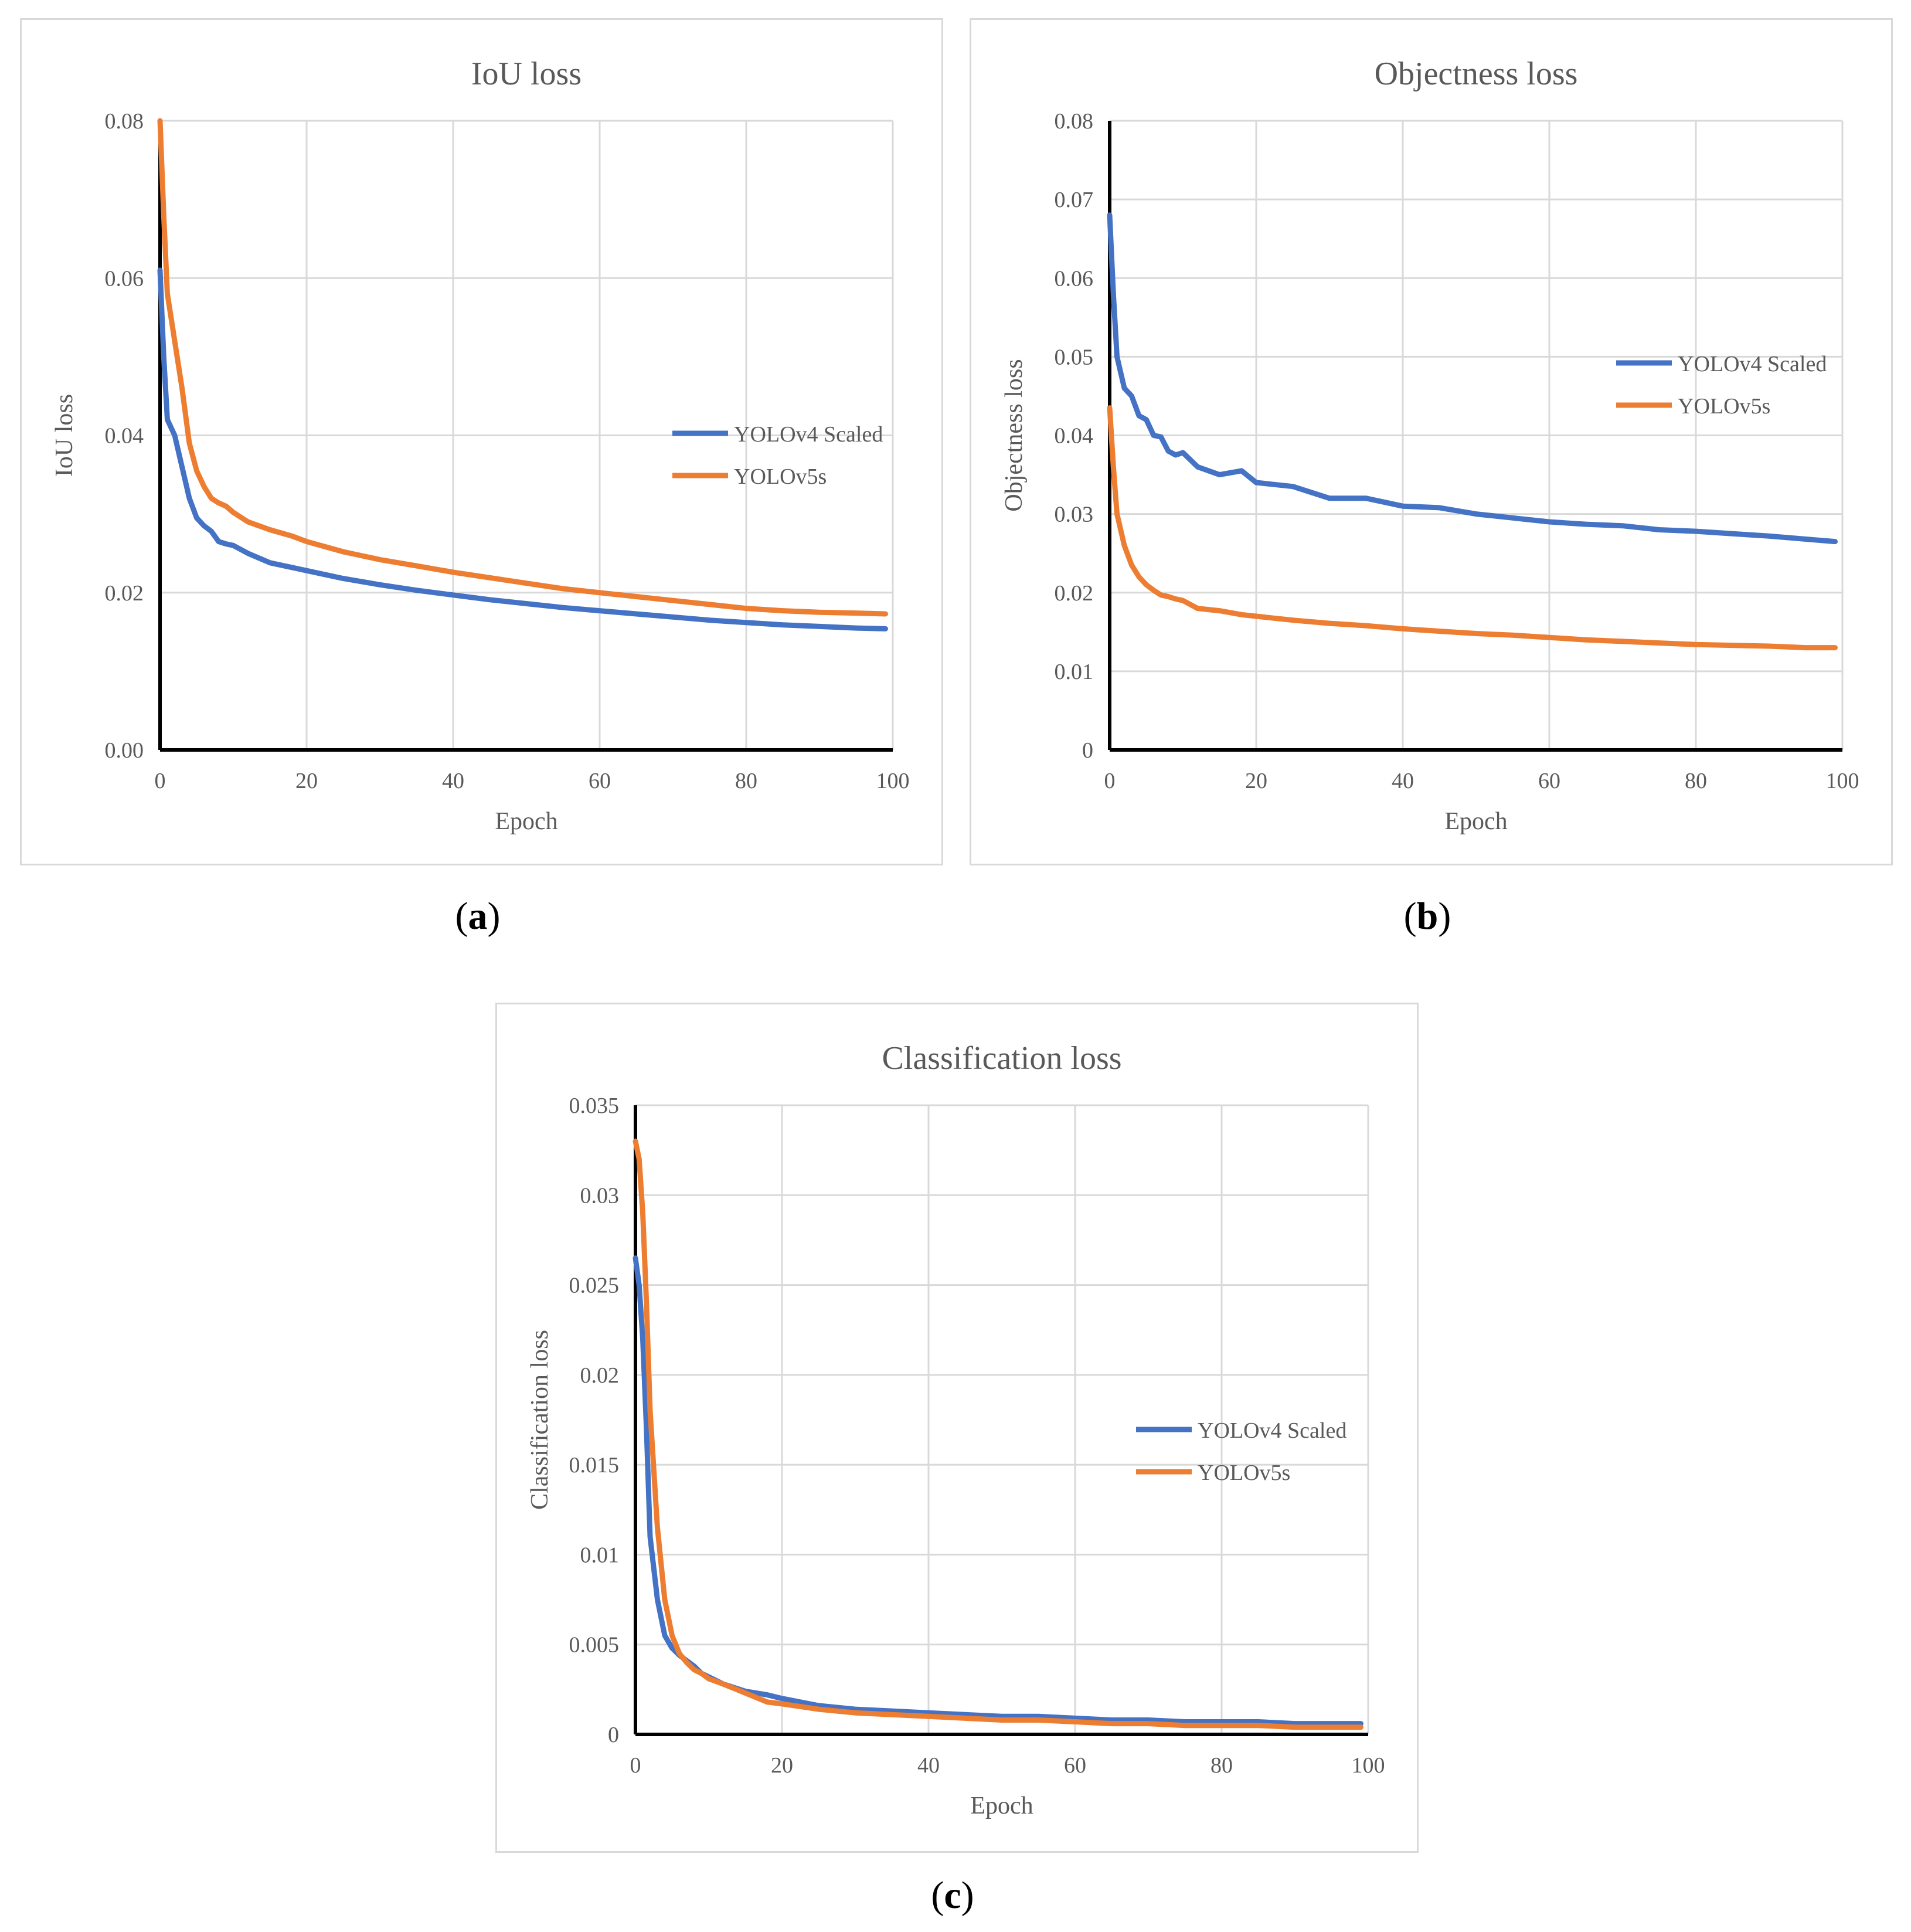  What do you see at coordinates (1444, 916) in the screenshot?
I see `caption-b-close: )` at bounding box center [1444, 916].